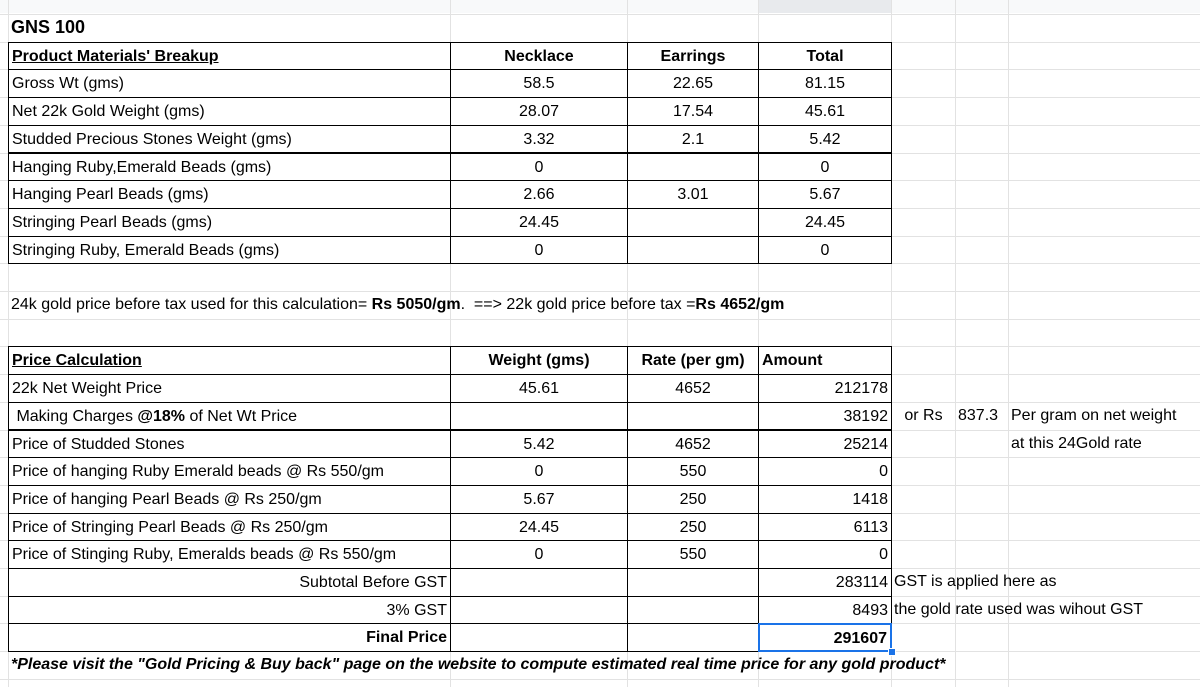 This screenshot has width=1200, height=687. I want to click on label-cell: Price of Studded Stones, so click(229, 444).